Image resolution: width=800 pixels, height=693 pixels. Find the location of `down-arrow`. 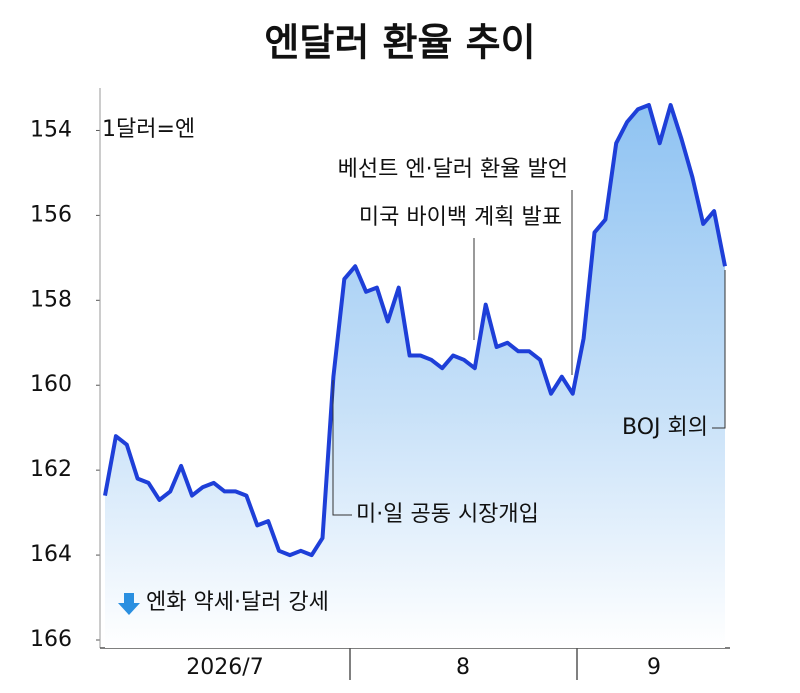

down-arrow is located at coordinates (129, 604).